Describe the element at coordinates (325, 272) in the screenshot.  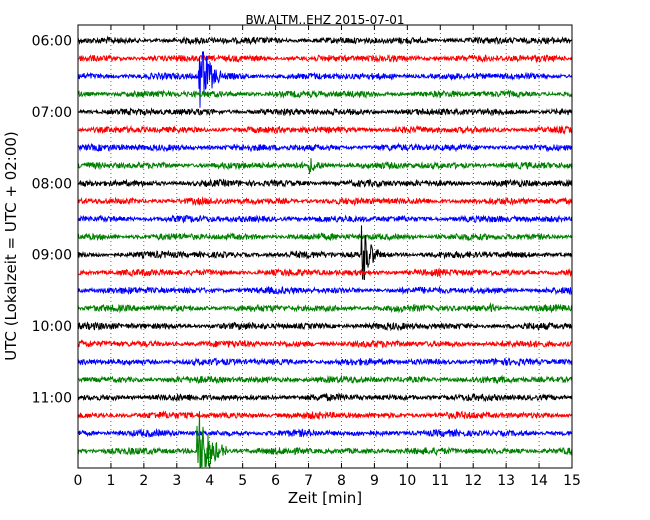
I see `trace-09:15` at that location.